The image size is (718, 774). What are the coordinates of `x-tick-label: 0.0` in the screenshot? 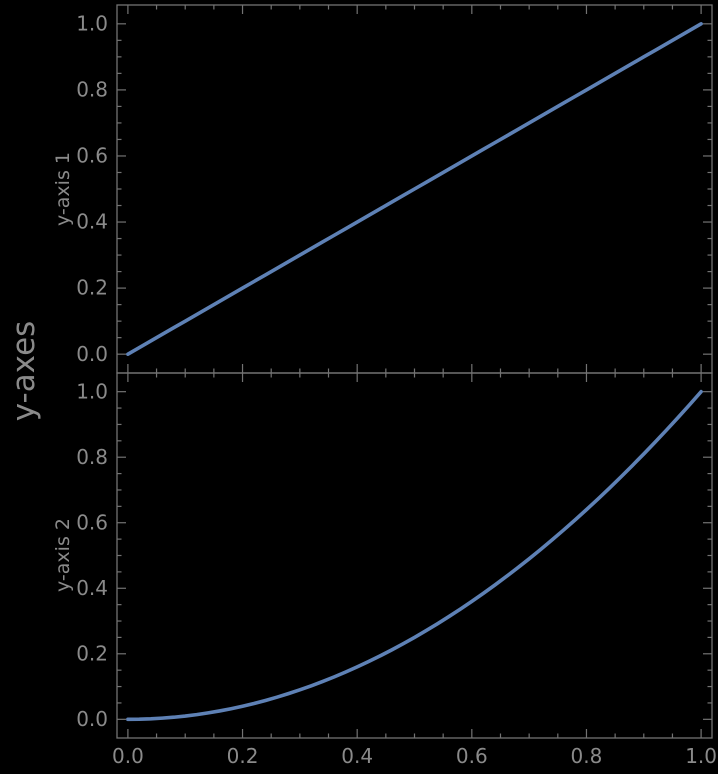 It's located at (128, 756).